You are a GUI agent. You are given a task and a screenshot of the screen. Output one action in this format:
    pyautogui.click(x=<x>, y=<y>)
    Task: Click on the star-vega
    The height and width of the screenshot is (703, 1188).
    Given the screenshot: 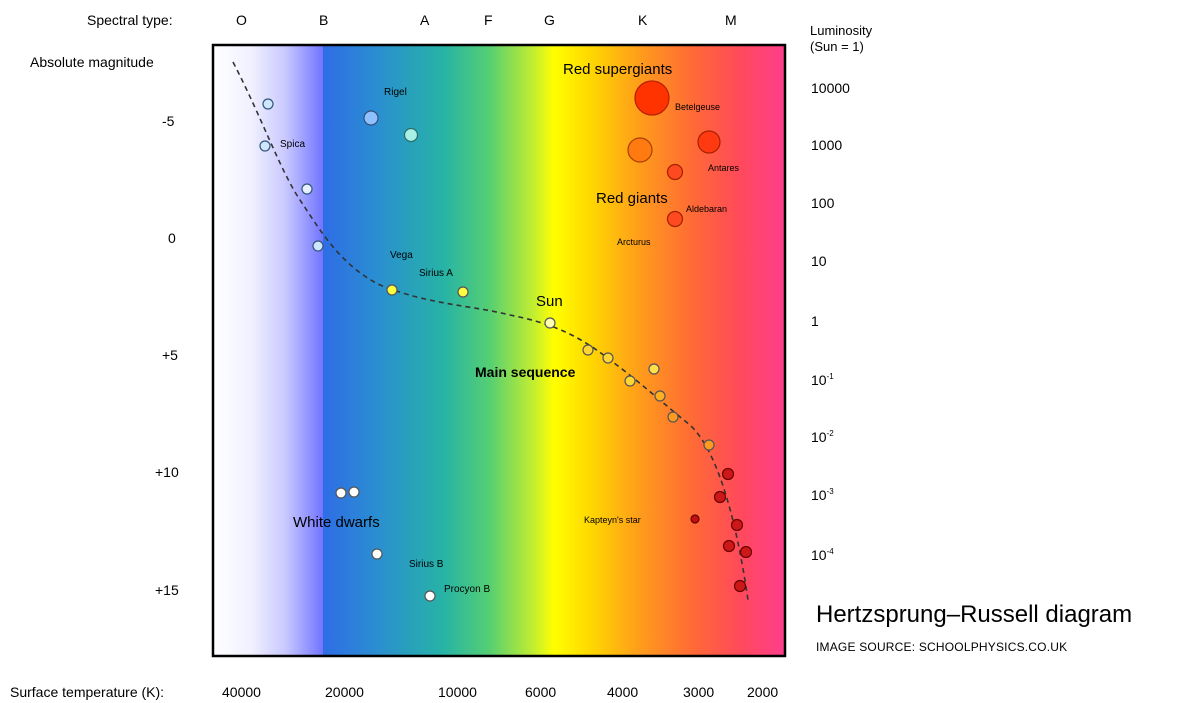 What is the action you would take?
    pyautogui.click(x=392, y=290)
    